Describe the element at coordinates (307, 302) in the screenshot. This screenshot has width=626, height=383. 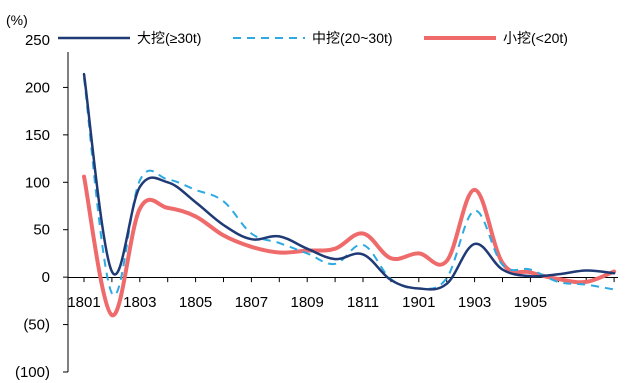
I see `x-tick-label: 1809` at that location.